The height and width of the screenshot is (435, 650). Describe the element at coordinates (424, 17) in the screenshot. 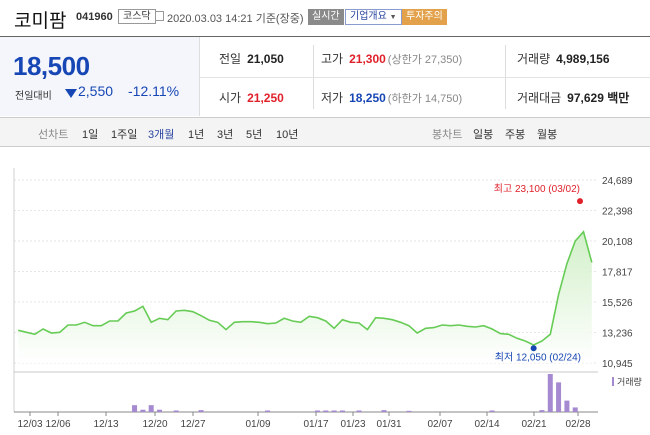

I see `investment-warning-badge: 투자주의` at that location.